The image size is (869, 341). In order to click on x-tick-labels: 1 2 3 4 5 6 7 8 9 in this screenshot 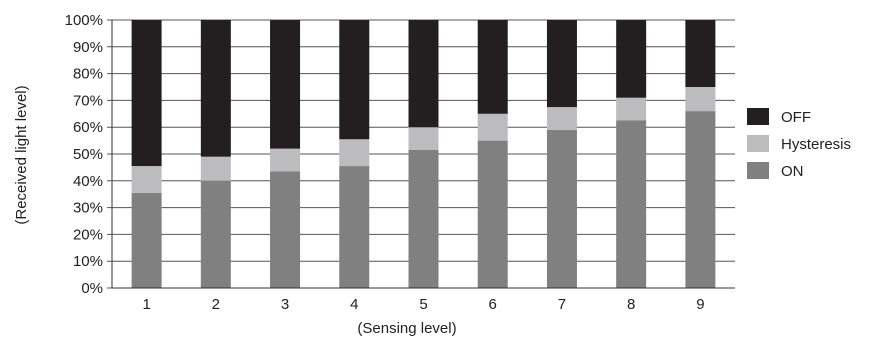, I will do `click(423, 304)`.